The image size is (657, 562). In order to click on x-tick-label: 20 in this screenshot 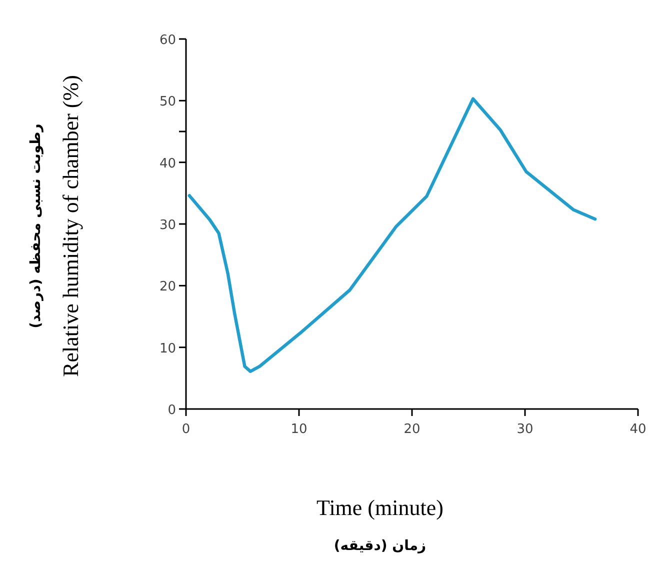, I will do `click(412, 429)`.